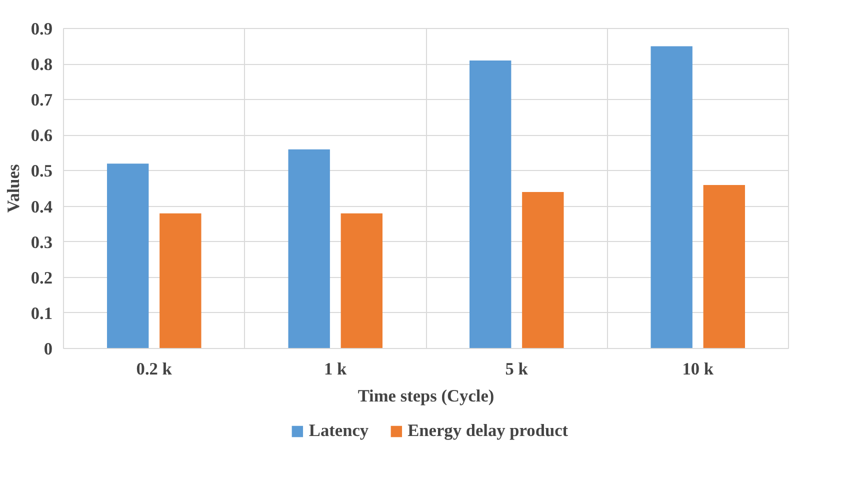 This screenshot has height=493, width=846. Describe the element at coordinates (516, 369) in the screenshot. I see `x-tick-label: 5 k` at that location.